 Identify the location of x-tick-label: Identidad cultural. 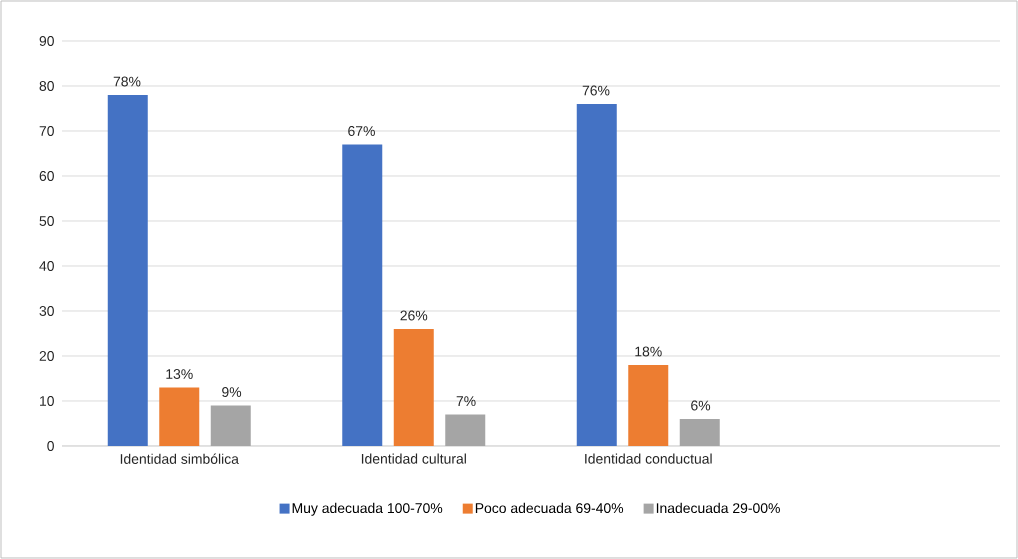
(413, 458).